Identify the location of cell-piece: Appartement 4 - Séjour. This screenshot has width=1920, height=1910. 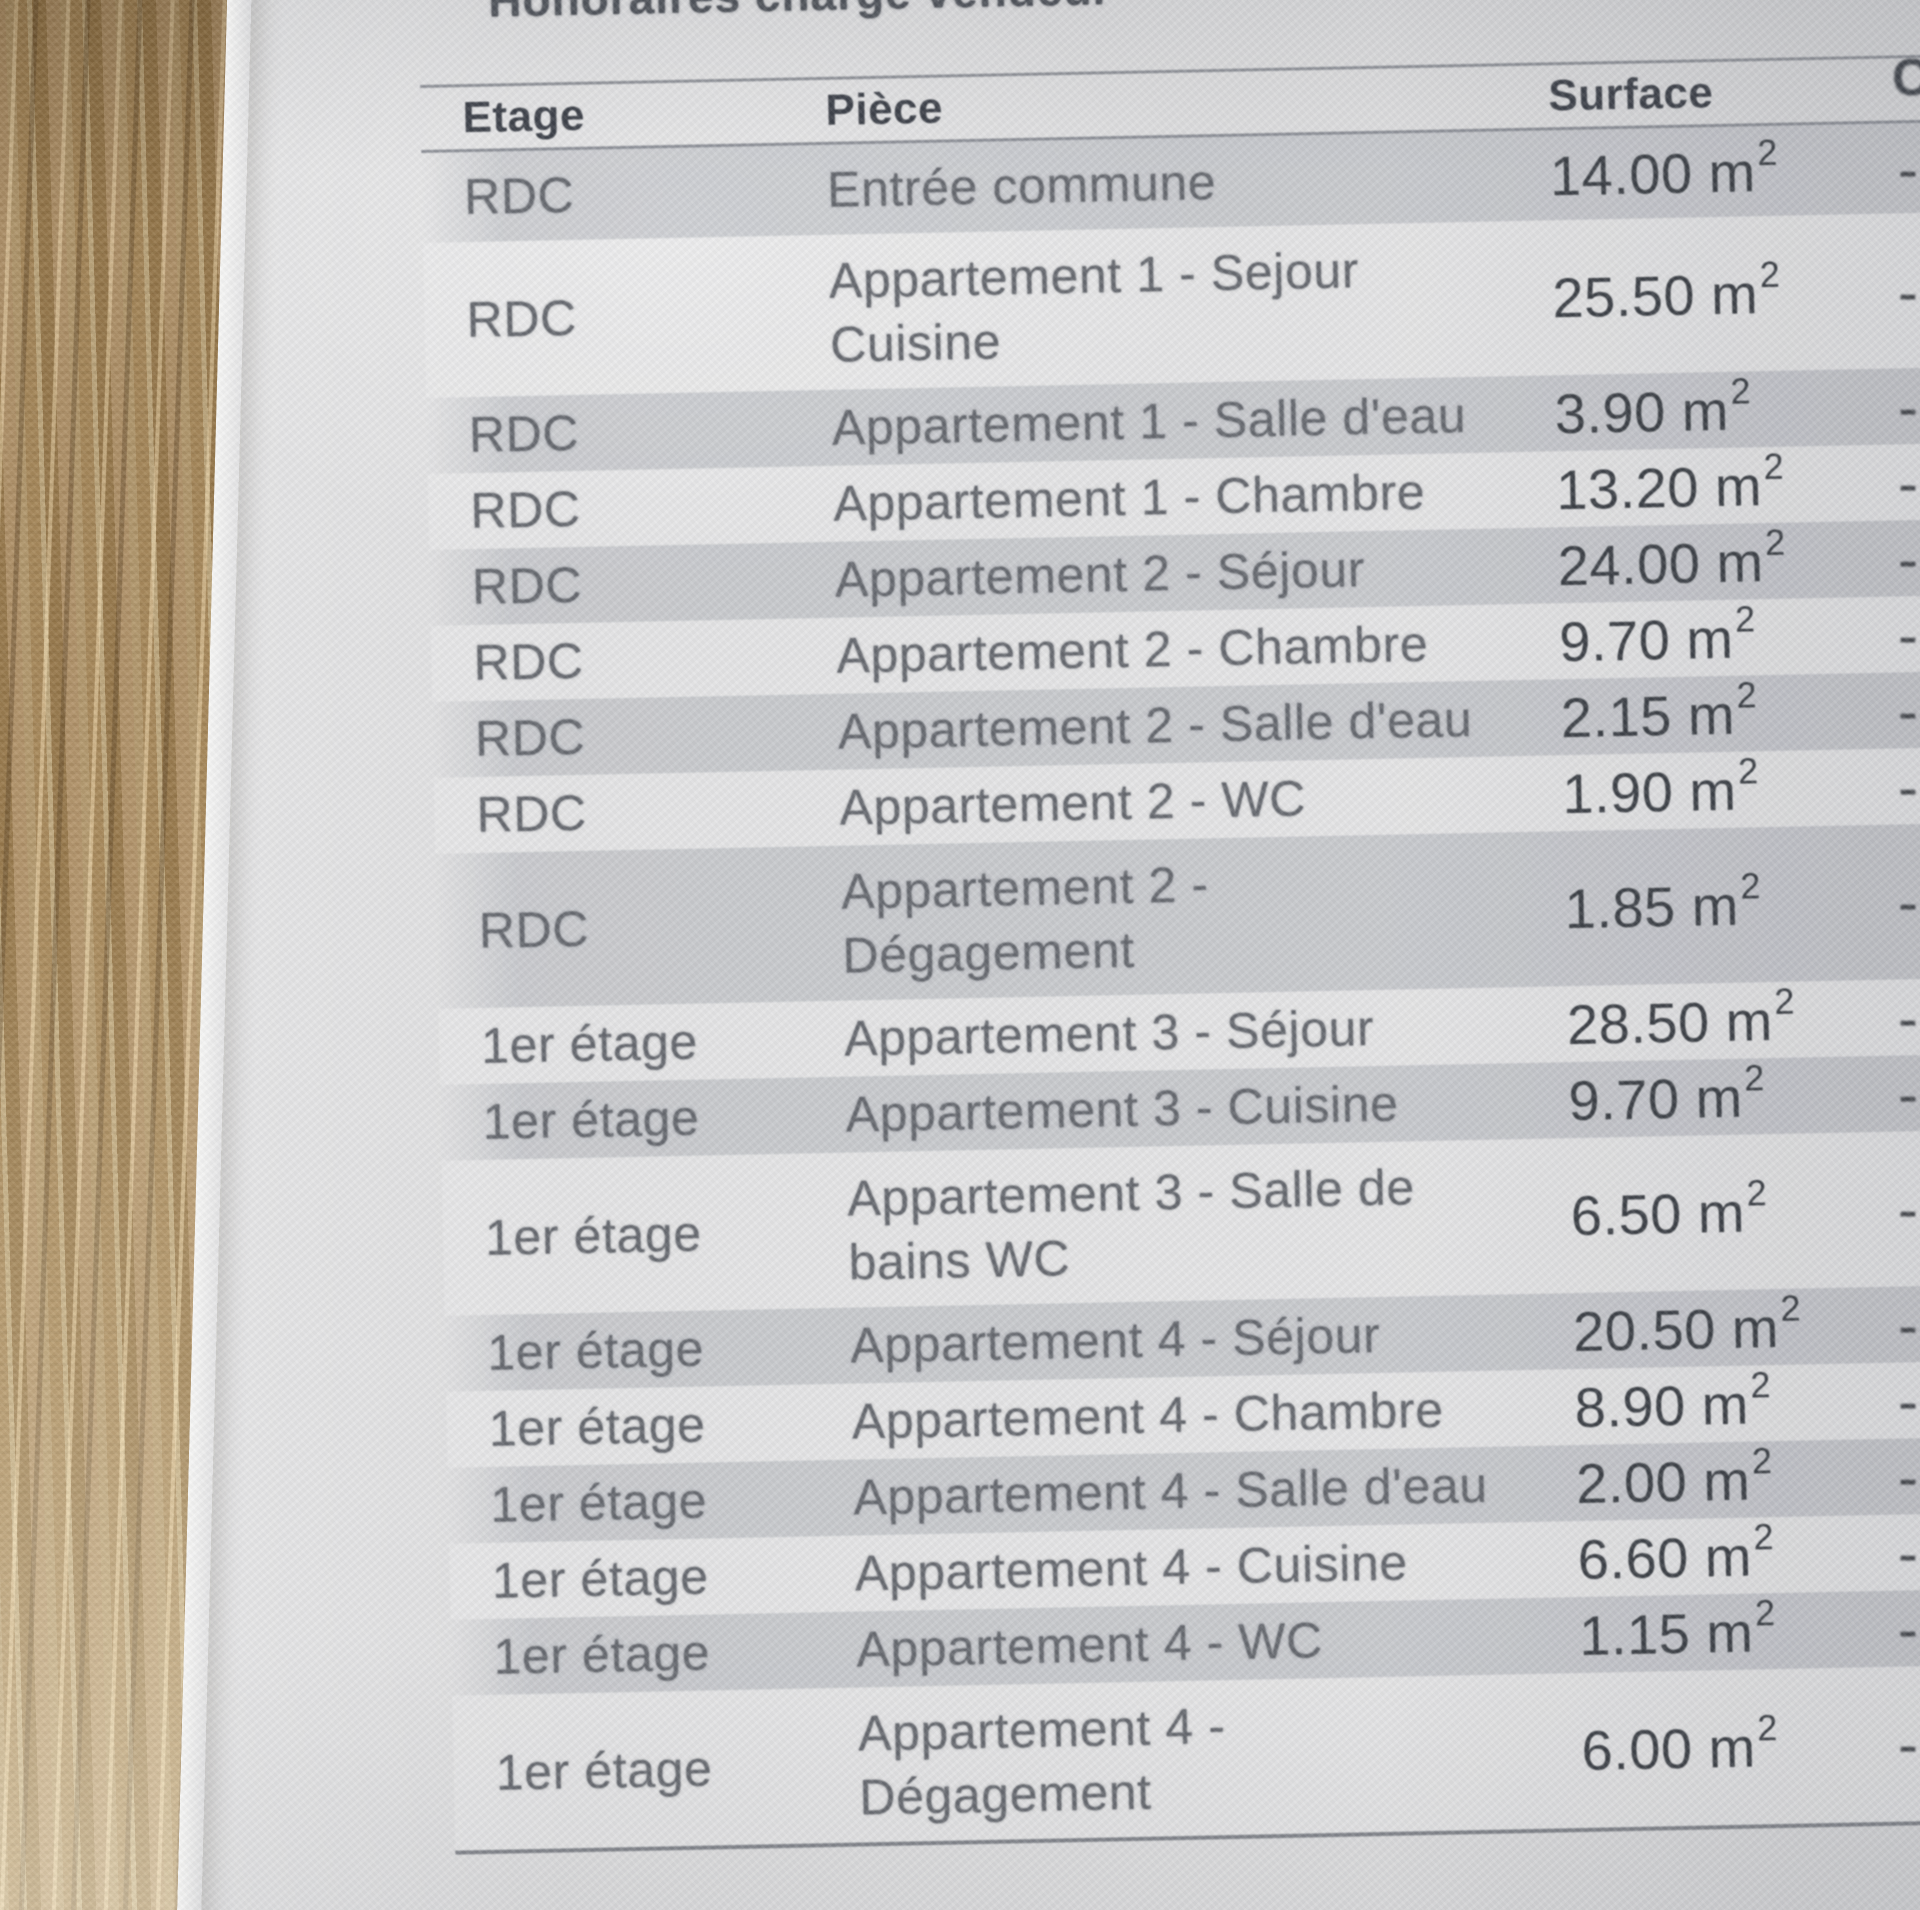
(1212, 1338).